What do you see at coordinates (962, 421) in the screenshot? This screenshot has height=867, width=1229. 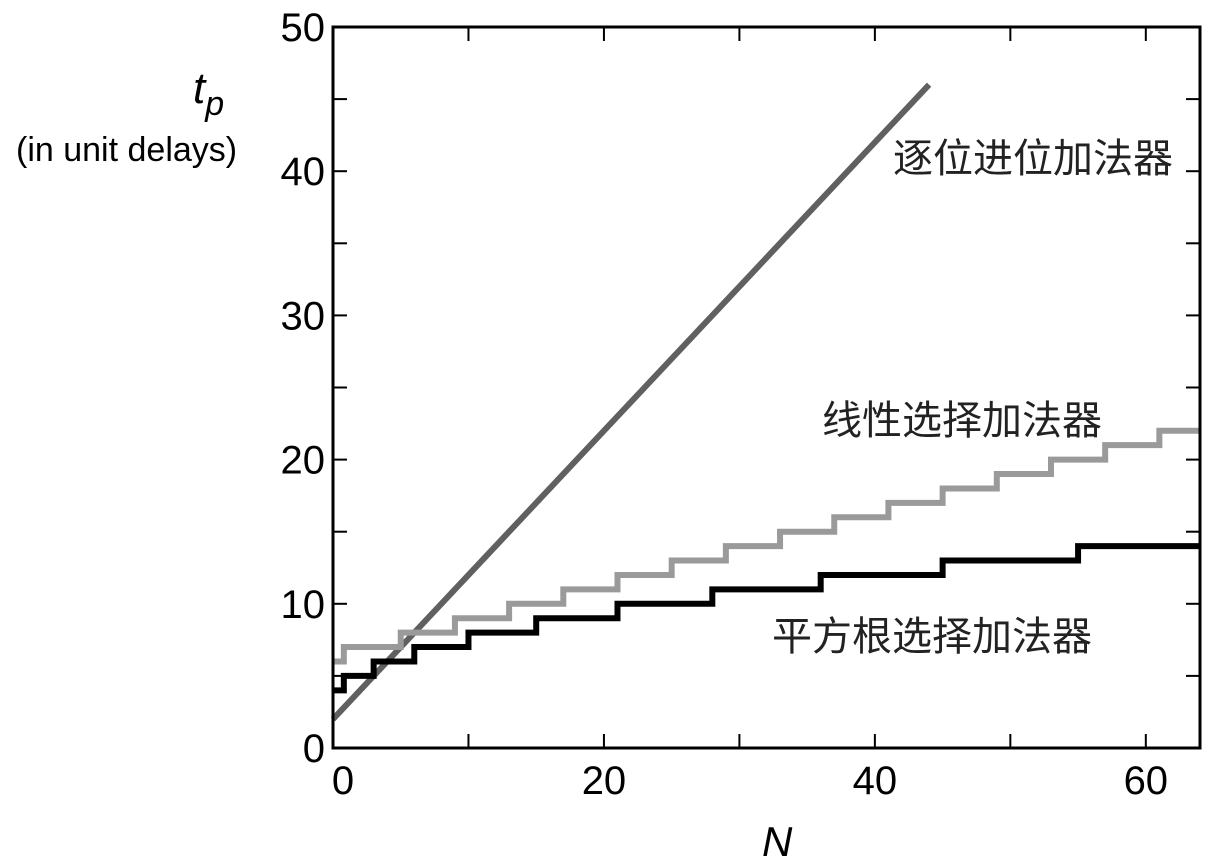 I see `series-label-linear-select: 线性选择加法器` at bounding box center [962, 421].